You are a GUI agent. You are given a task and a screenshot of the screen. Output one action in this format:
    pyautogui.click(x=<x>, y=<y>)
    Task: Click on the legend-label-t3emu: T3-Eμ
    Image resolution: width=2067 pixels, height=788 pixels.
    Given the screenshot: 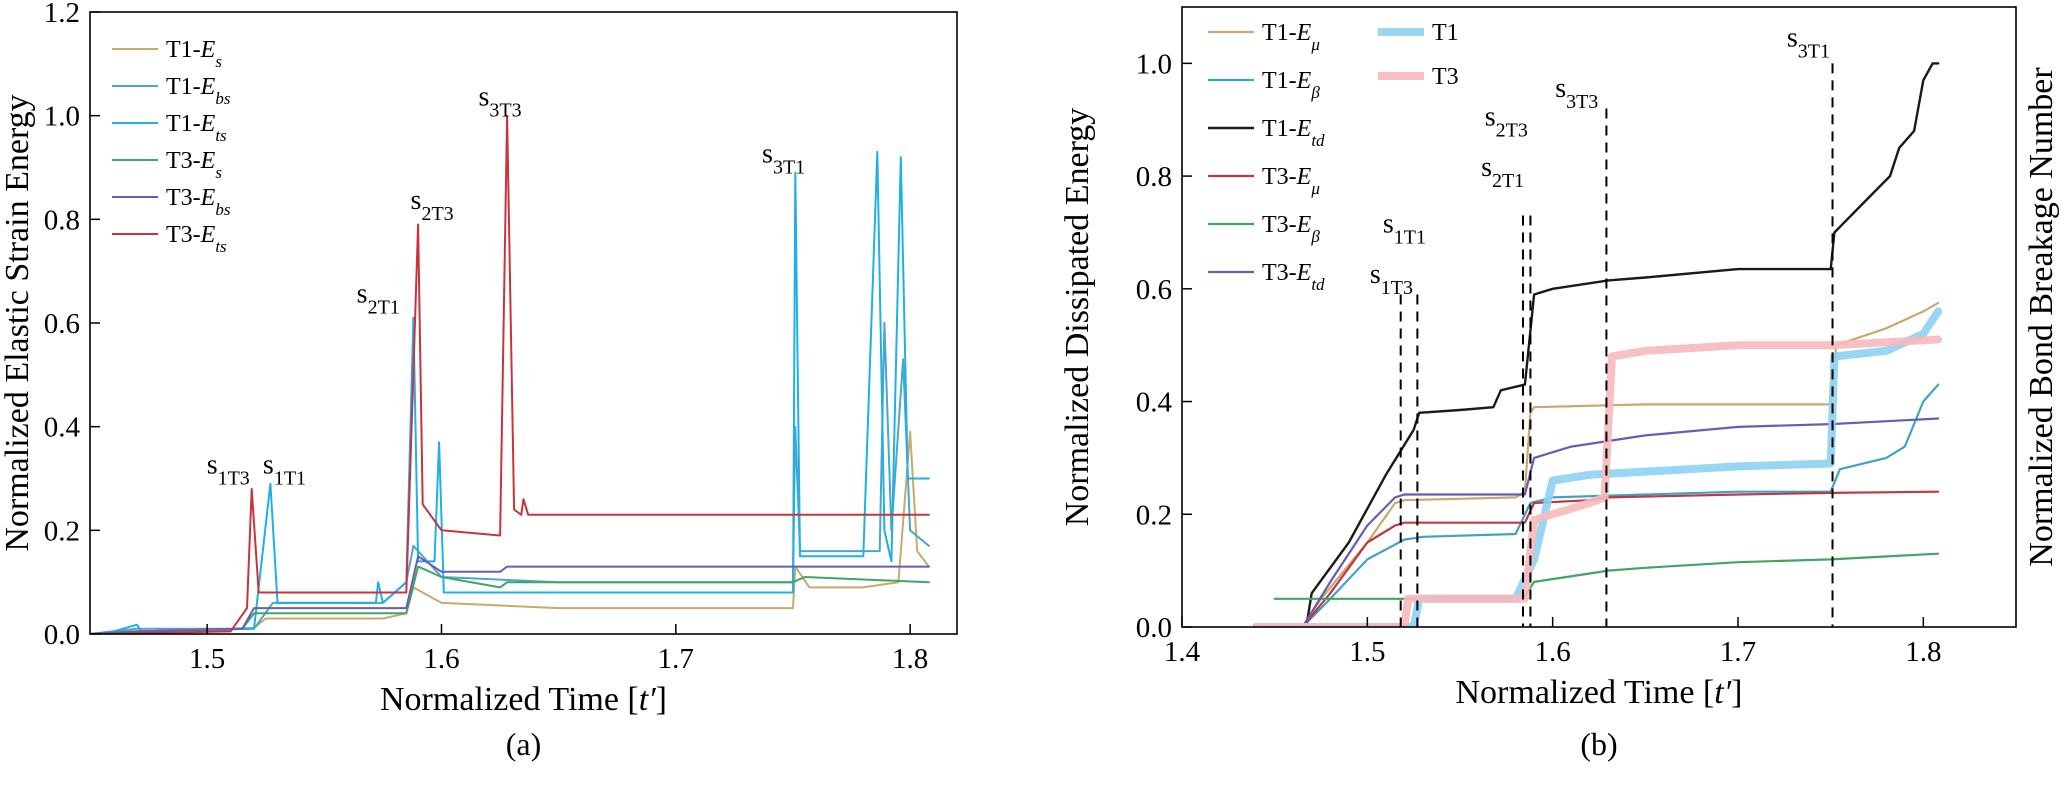 What is the action you would take?
    pyautogui.click(x=1291, y=181)
    